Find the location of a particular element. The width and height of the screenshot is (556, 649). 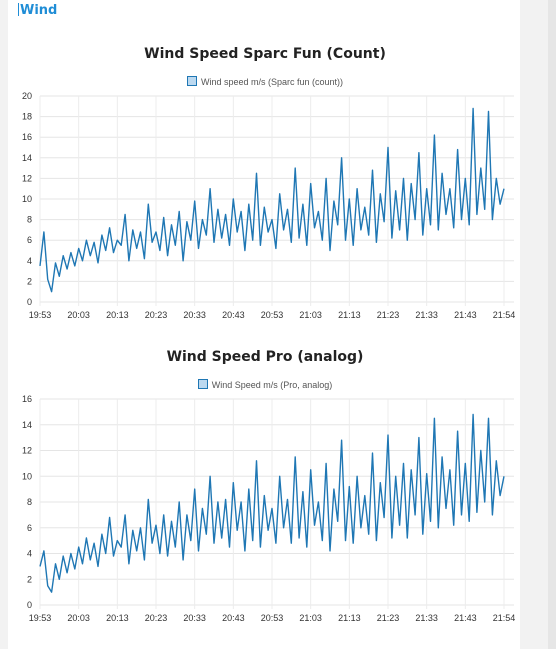

legend-label: Wind Speed m/s (Pro, analog) is located at coordinates (272, 385).